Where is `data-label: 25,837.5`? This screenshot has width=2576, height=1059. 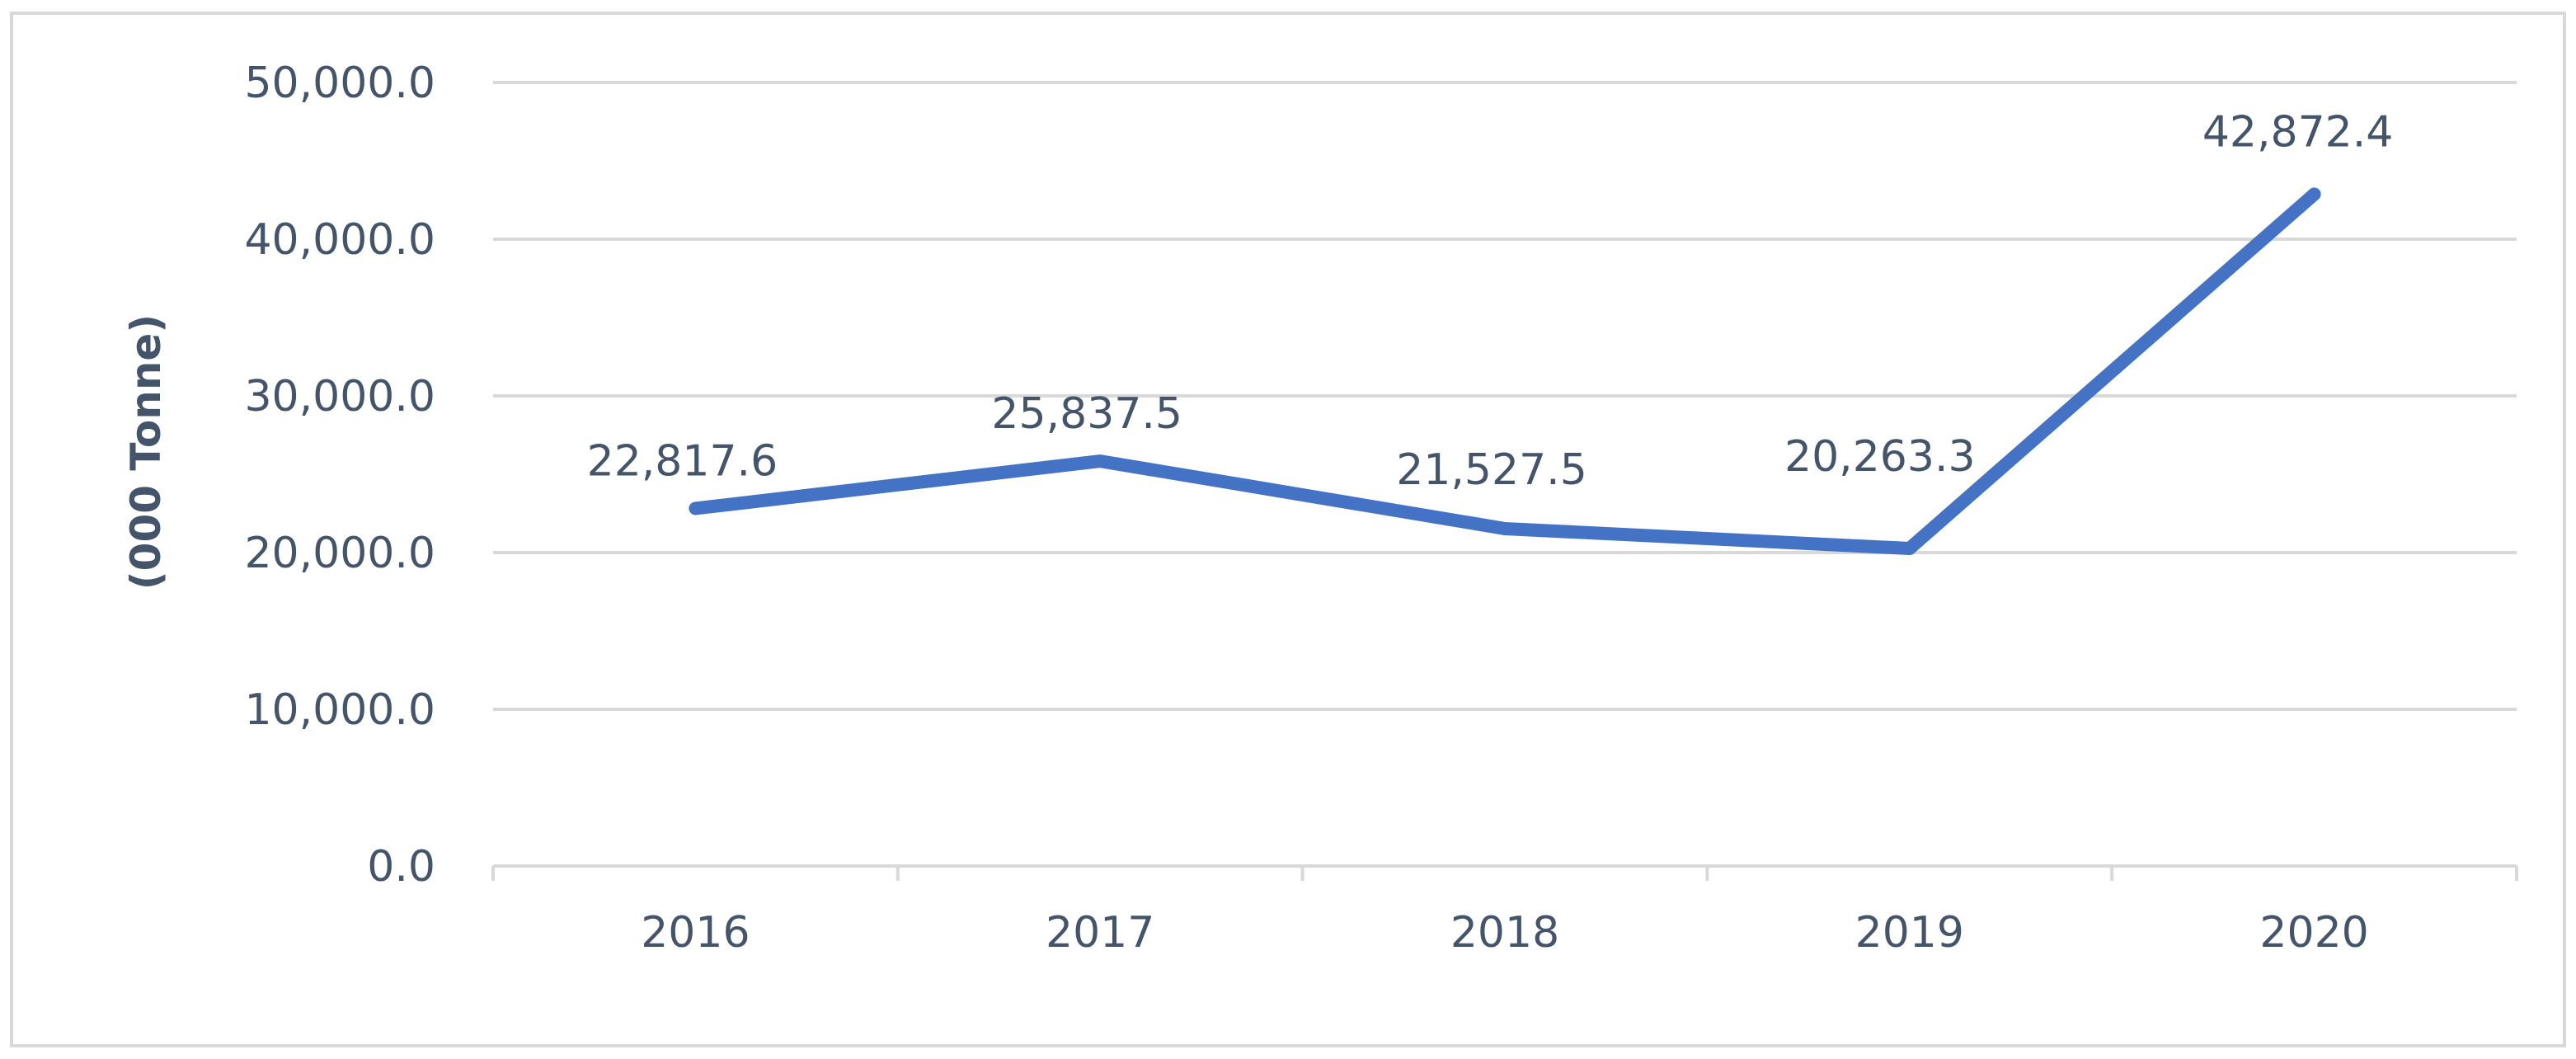
data-label: 25,837.5 is located at coordinates (1086, 414).